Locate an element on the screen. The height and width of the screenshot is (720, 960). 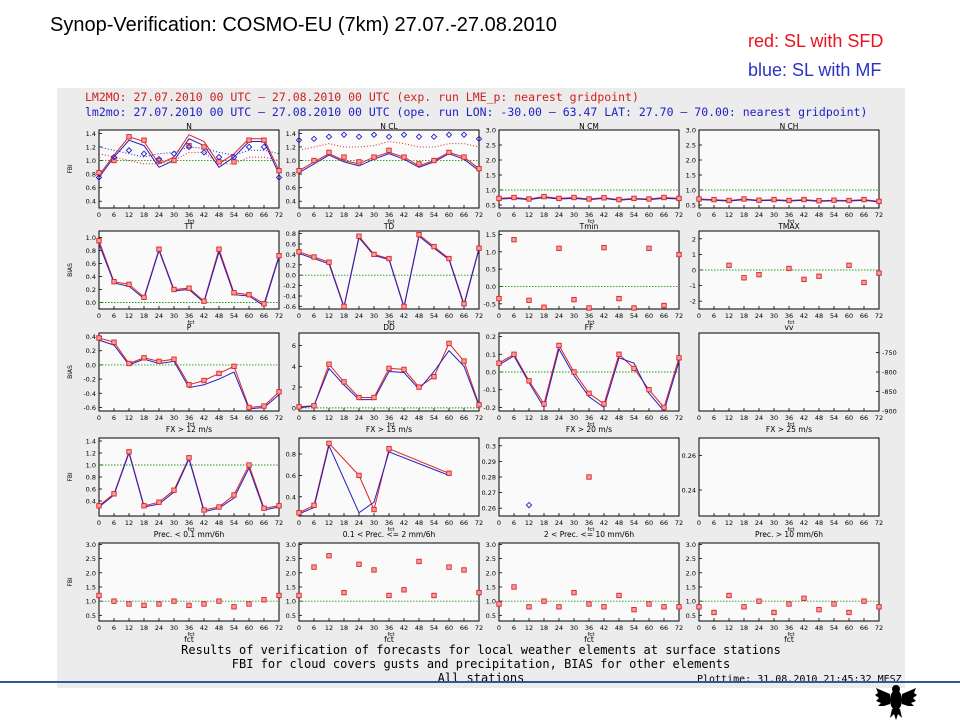
y-tick-label: -0.4 is located at coordinates (289, 297).